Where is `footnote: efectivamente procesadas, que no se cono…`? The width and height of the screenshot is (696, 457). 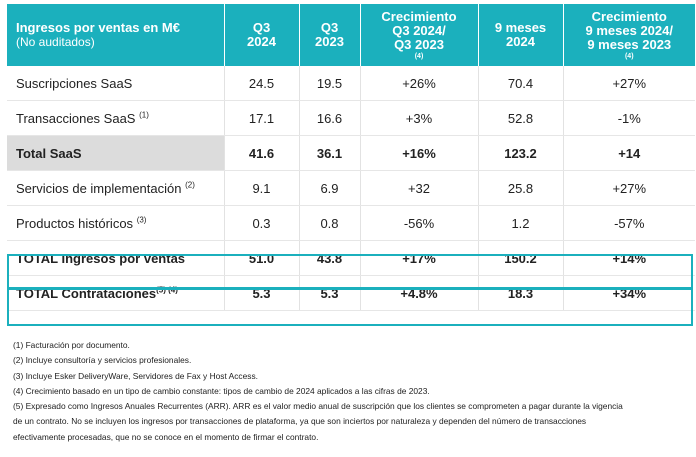 footnote: efectivamente procesadas, que no se cono… is located at coordinates (166, 436).